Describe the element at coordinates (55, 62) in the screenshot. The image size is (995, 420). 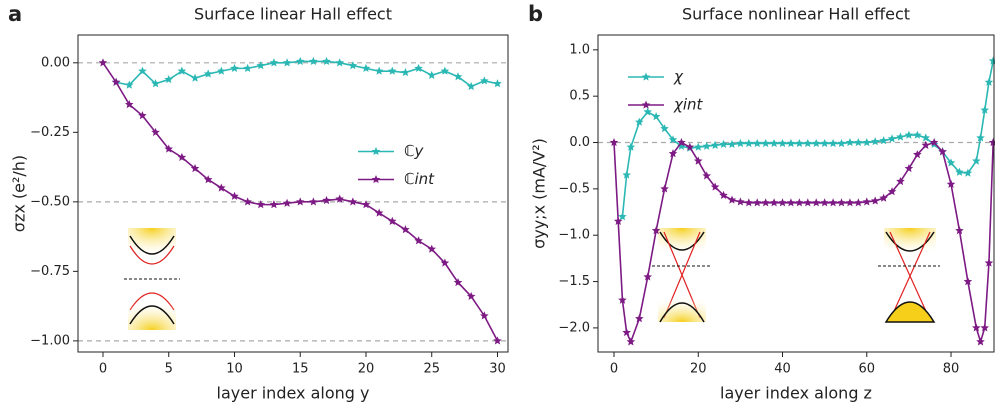
I see `y-tick-label: 0.00` at that location.